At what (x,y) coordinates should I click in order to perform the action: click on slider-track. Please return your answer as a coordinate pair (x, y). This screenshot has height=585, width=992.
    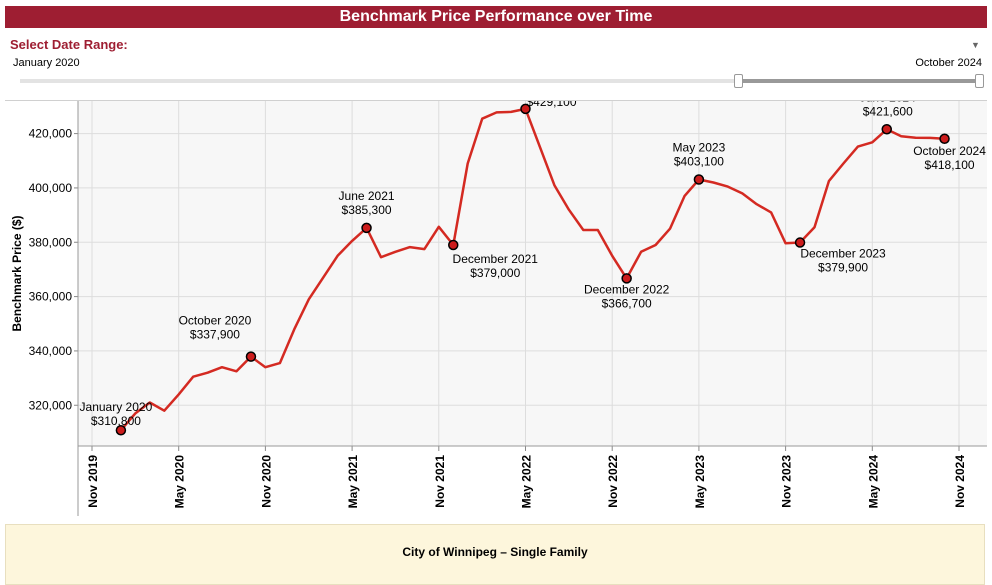
    Looking at the image, I should click on (500, 81).